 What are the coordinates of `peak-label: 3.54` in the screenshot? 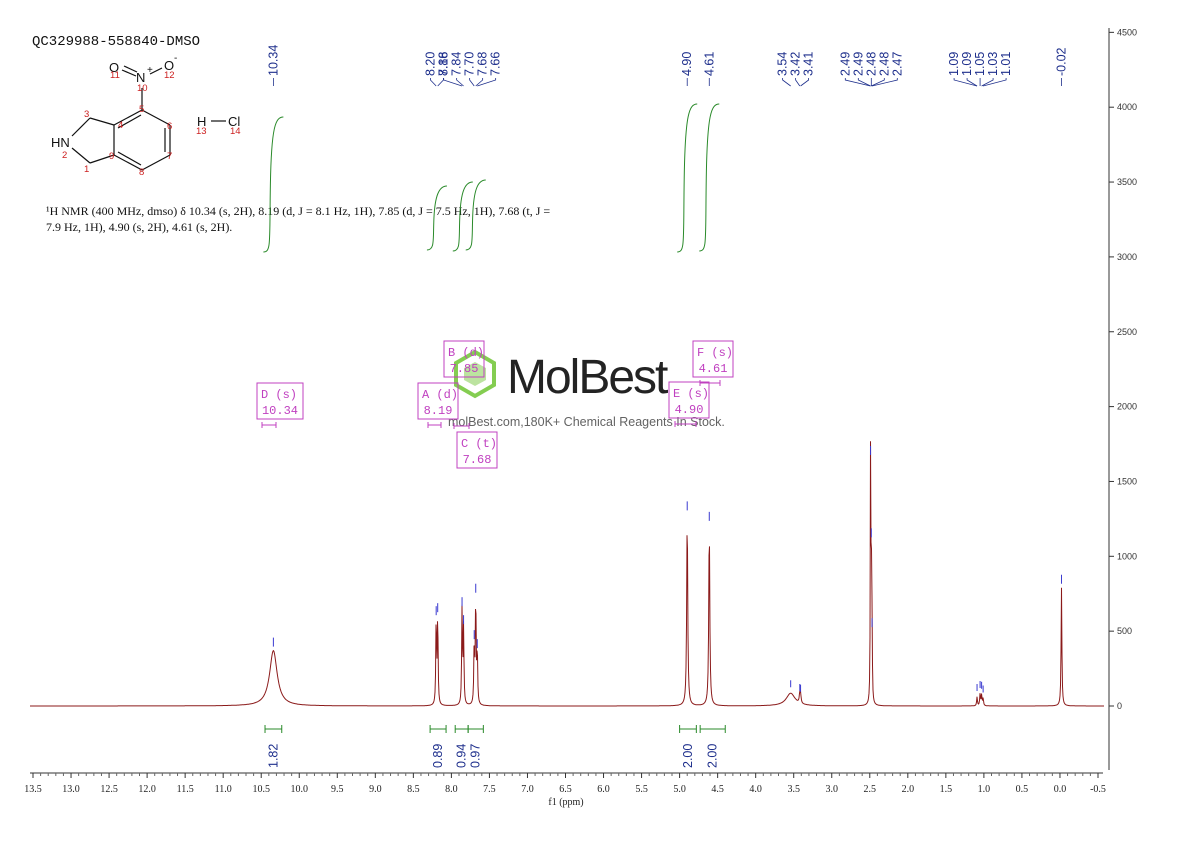 It's located at (783, 64).